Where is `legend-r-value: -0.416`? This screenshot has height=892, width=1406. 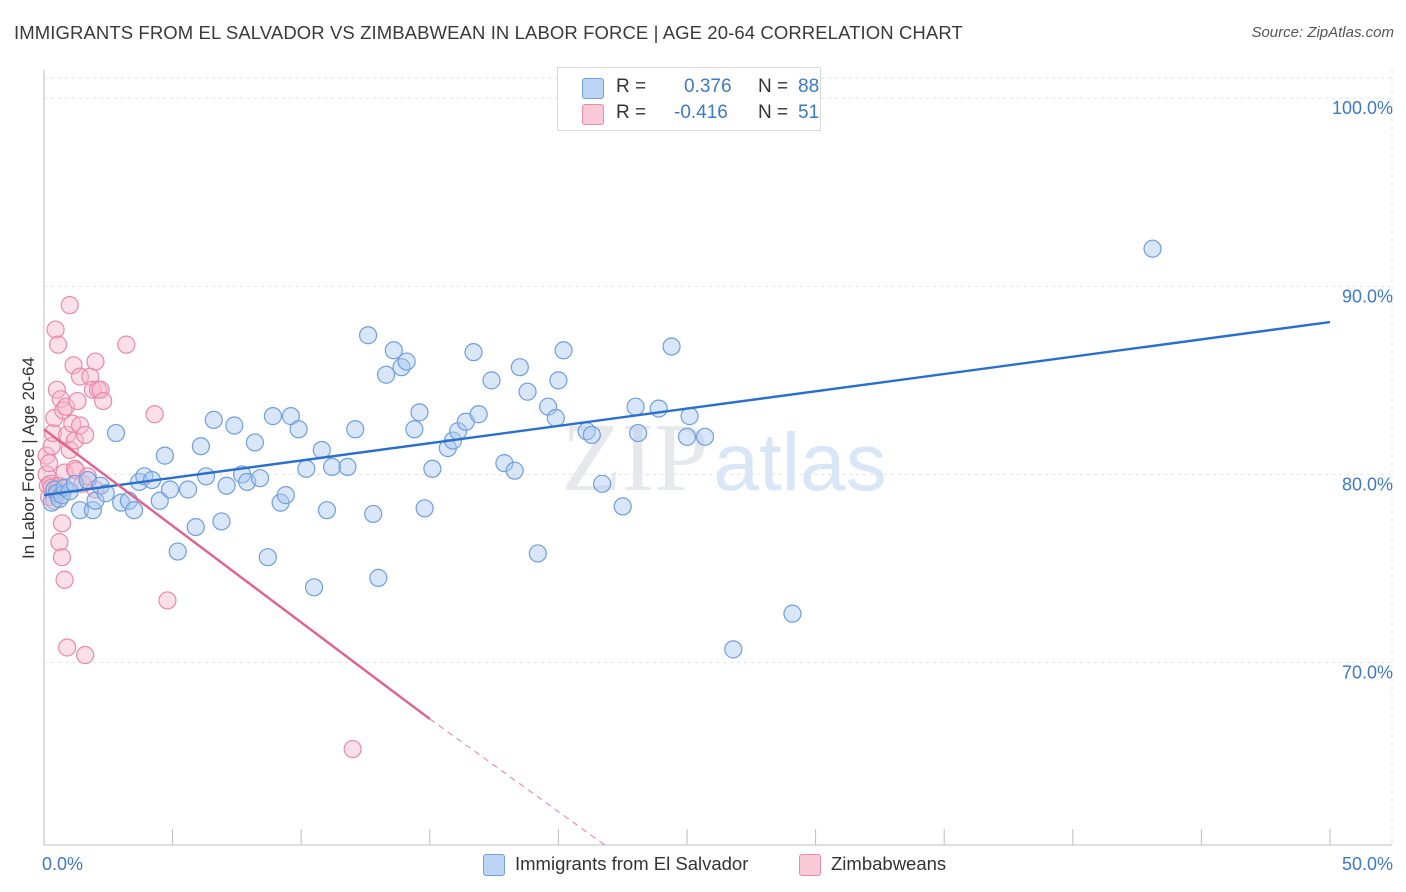 legend-r-value: -0.416 is located at coordinates (701, 112).